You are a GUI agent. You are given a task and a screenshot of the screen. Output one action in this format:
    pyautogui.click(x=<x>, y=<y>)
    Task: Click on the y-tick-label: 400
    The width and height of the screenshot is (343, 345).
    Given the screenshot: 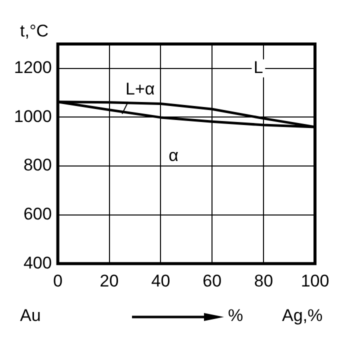 What is the action you would take?
    pyautogui.click(x=37, y=262)
    